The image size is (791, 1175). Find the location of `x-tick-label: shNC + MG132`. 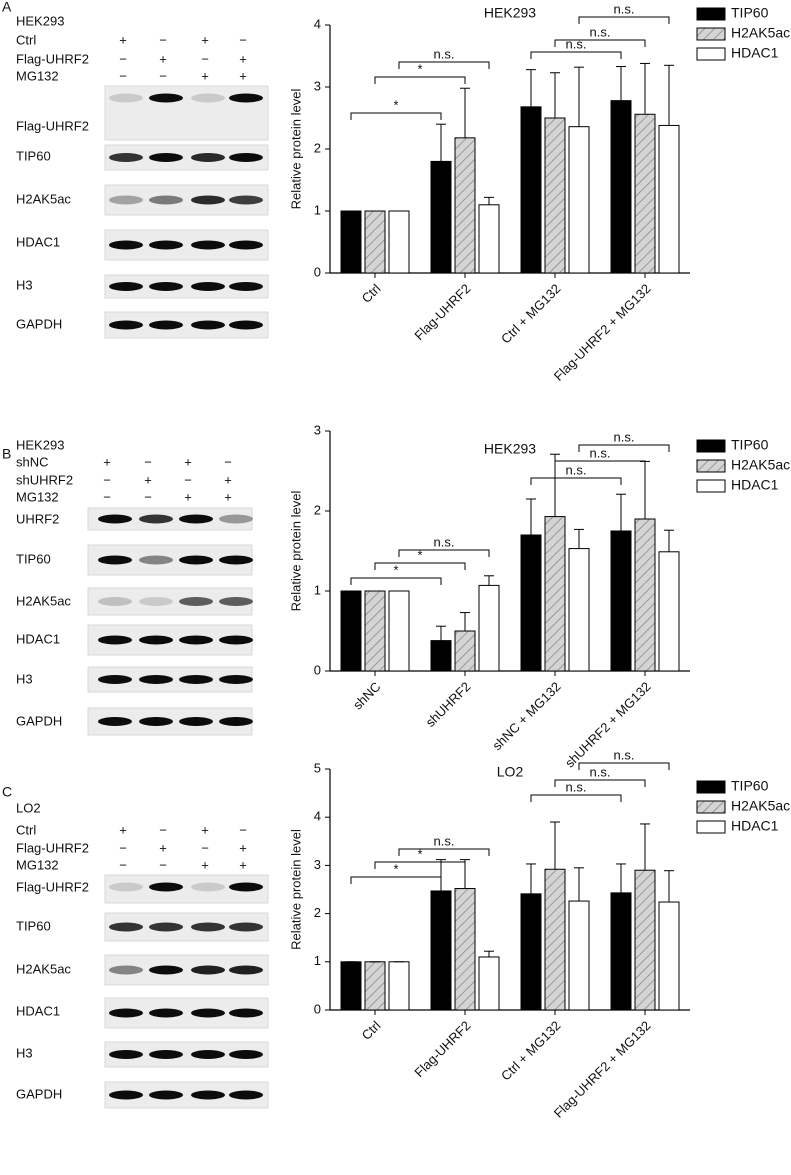

x-tick-label: shNC + MG132 is located at coordinates (526, 716).